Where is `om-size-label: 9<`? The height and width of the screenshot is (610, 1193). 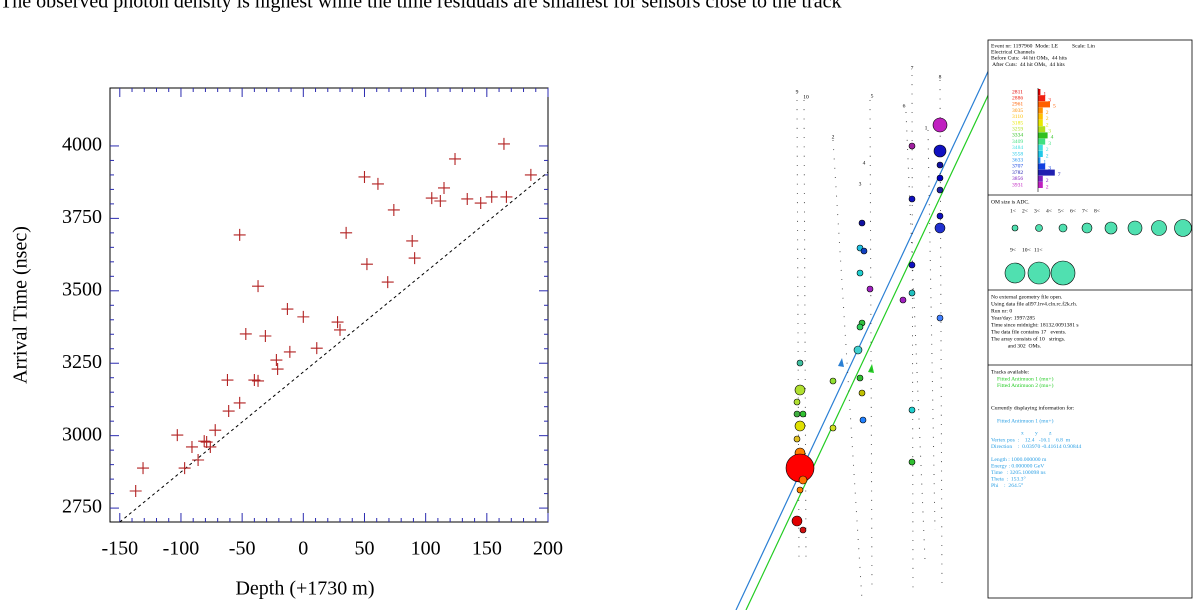
om-size-label: 9< is located at coordinates (1013, 250).